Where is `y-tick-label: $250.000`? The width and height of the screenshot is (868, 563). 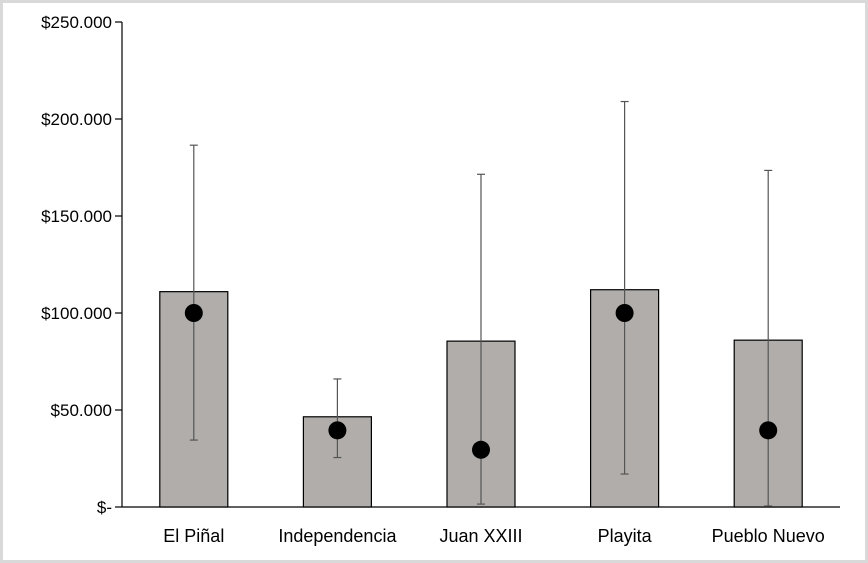
y-tick-label: $250.000 is located at coordinates (76, 22).